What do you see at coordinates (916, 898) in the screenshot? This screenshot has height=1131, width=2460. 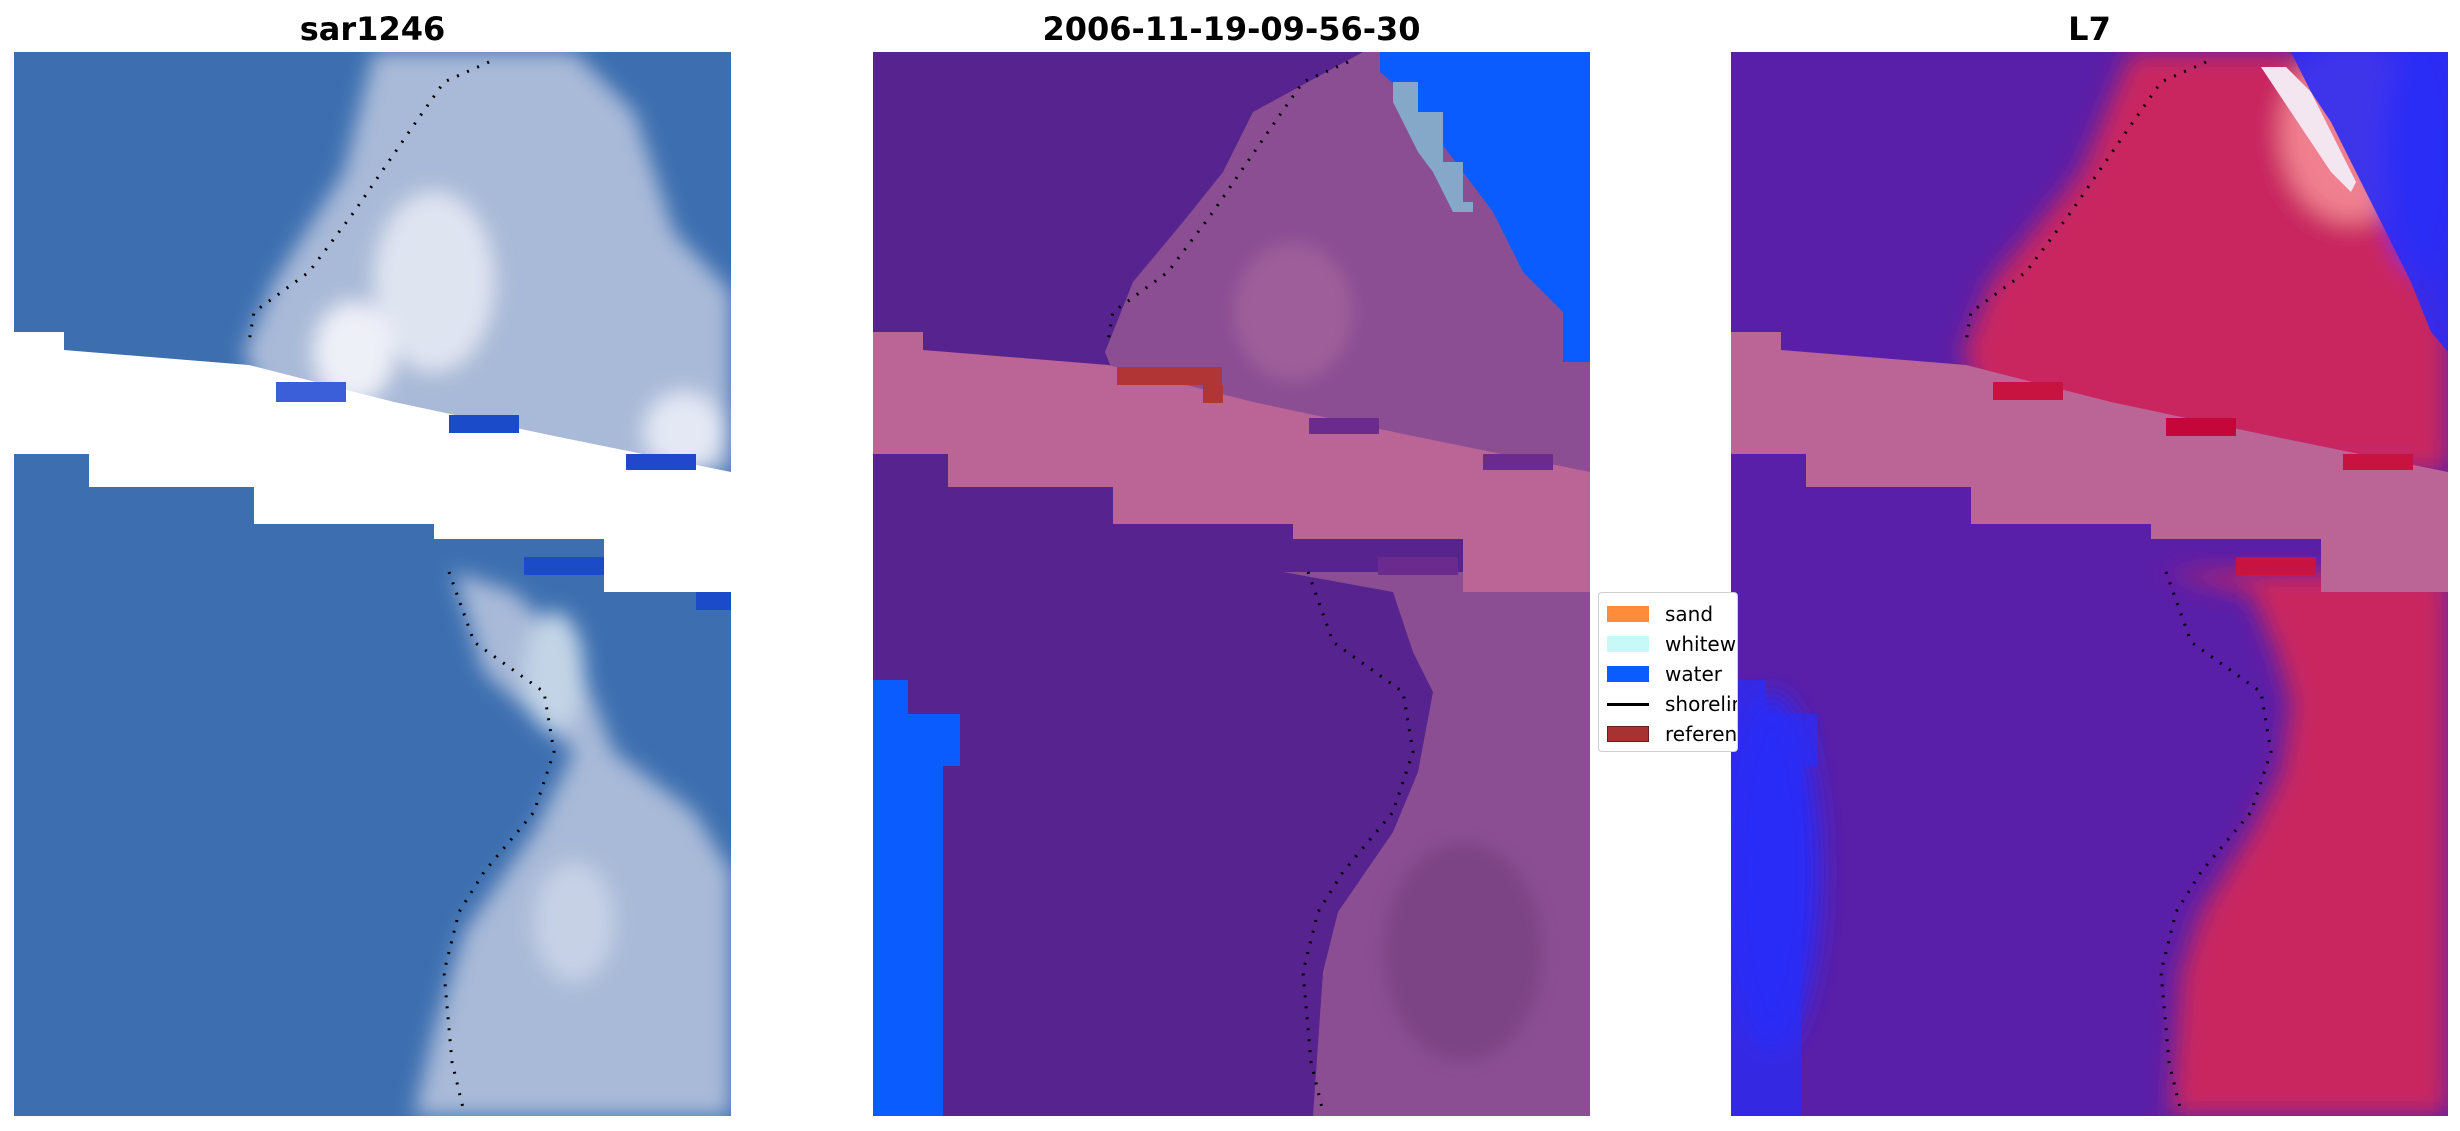 I see `water-class-sw` at bounding box center [916, 898].